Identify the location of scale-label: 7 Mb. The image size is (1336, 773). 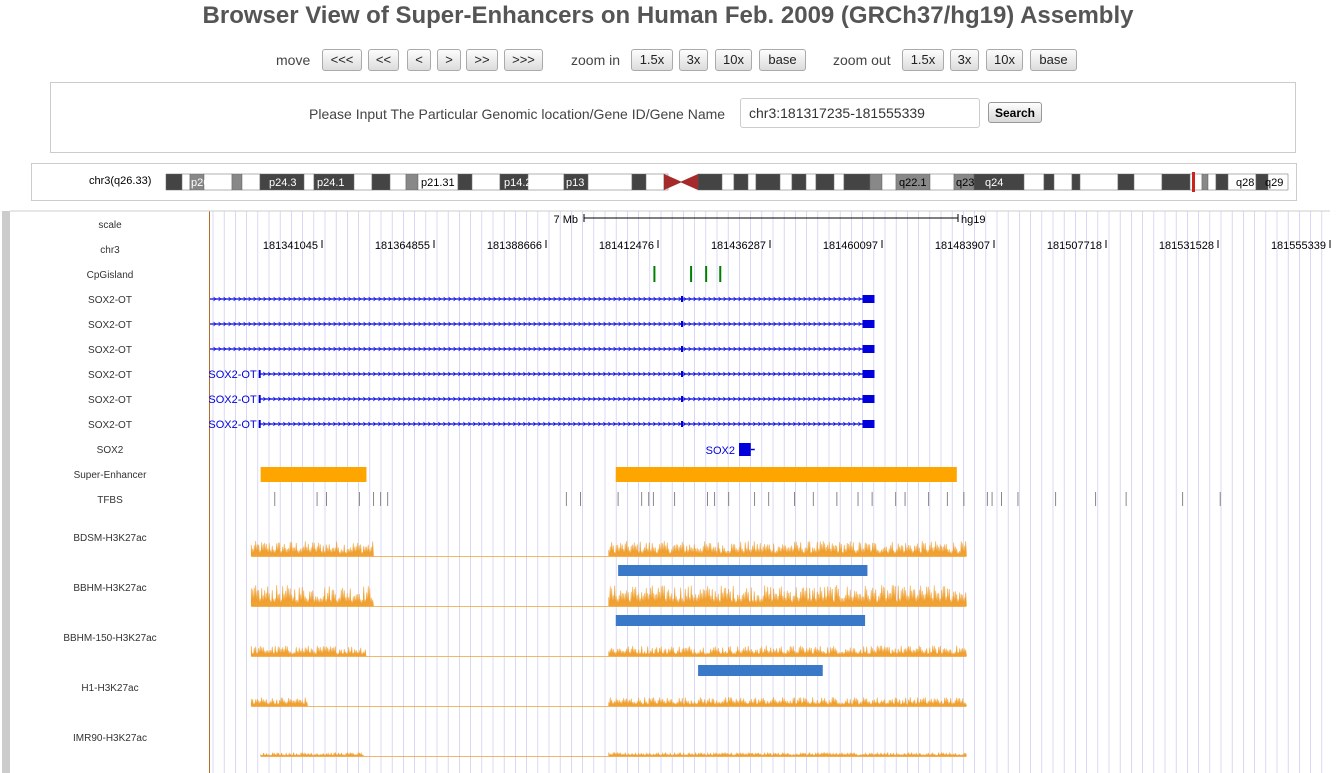
(566, 220).